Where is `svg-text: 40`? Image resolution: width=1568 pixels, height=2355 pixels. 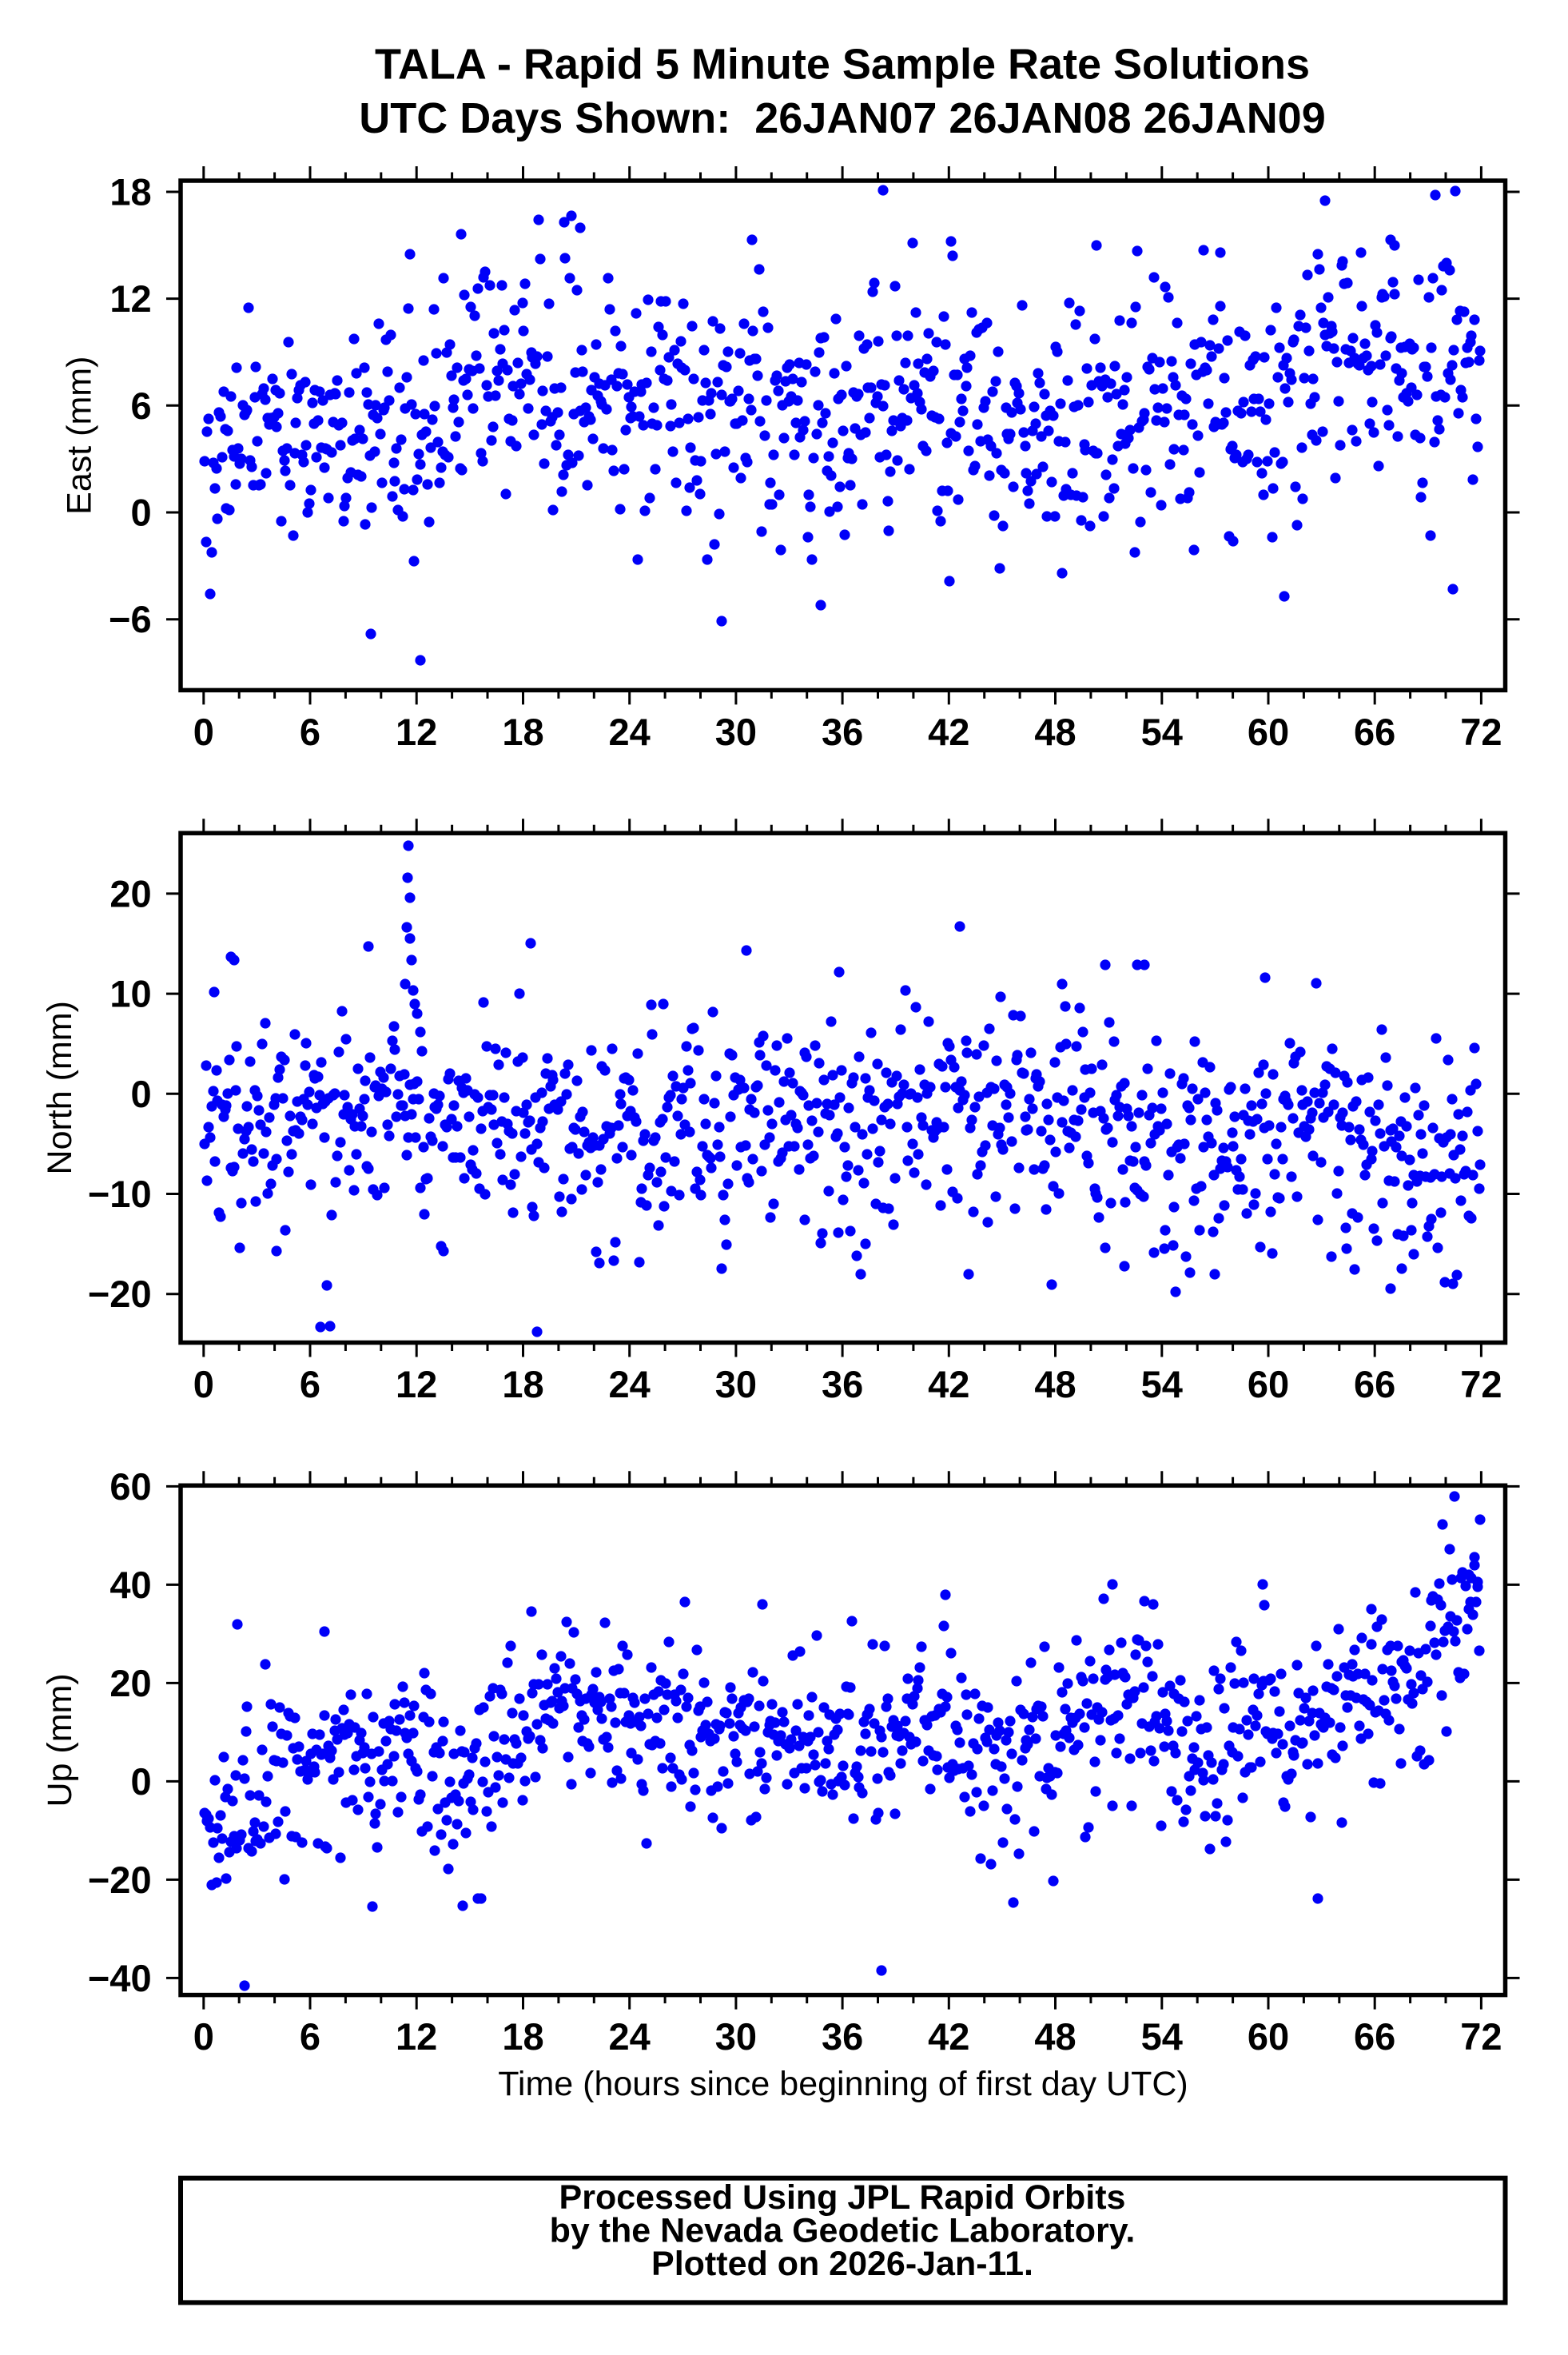
svg-text: 40 is located at coordinates (130, 1585).